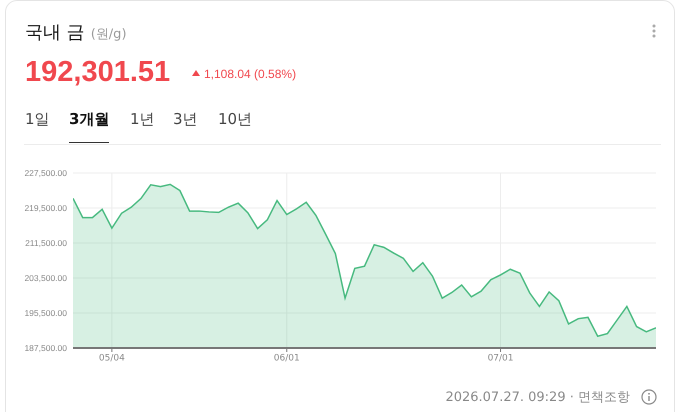 This screenshot has height=412, width=680. Describe the element at coordinates (142, 119) in the screenshot. I see `text: 1년` at that location.